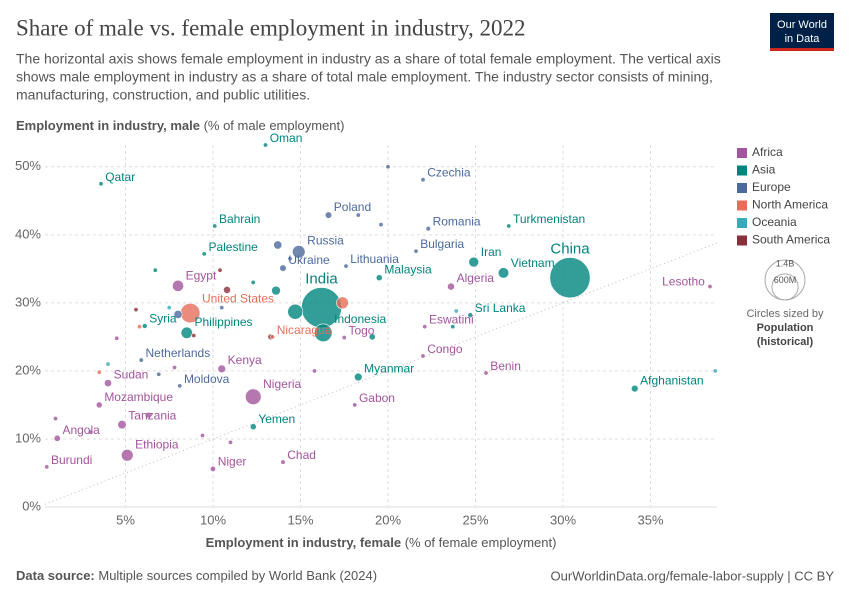 The height and width of the screenshot is (600, 850). What do you see at coordinates (802, 32) in the screenshot?
I see `logo-box` at bounding box center [802, 32].